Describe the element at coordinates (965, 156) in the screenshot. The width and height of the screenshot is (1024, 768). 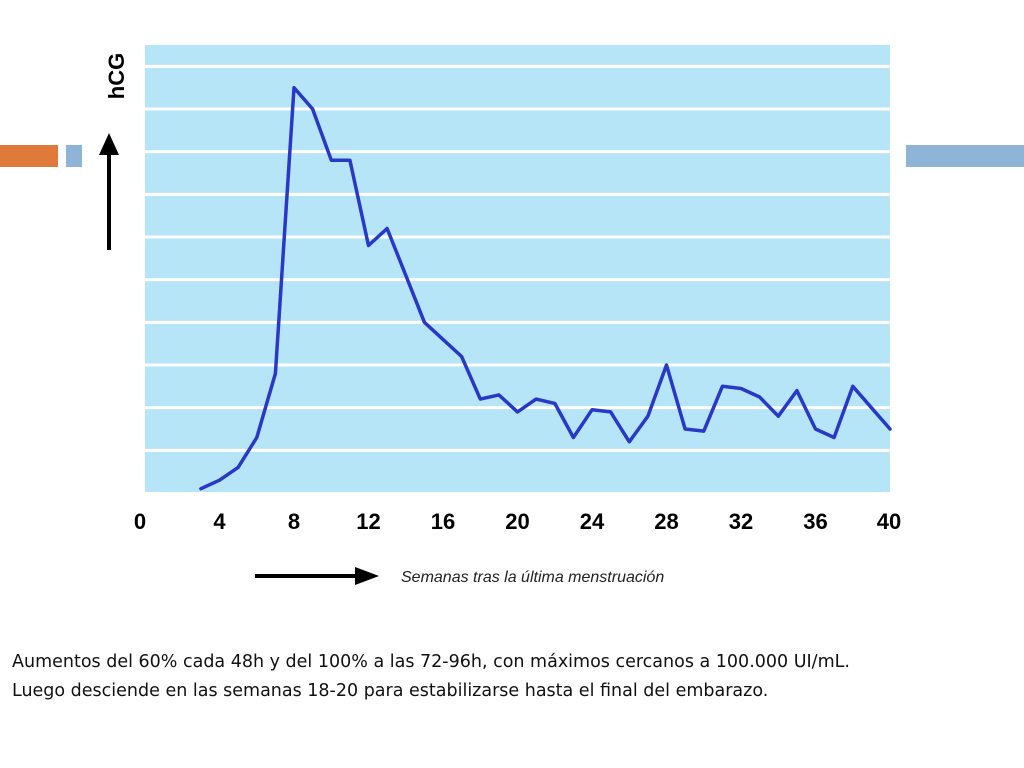
I see `decorative-bar-blue-right` at that location.